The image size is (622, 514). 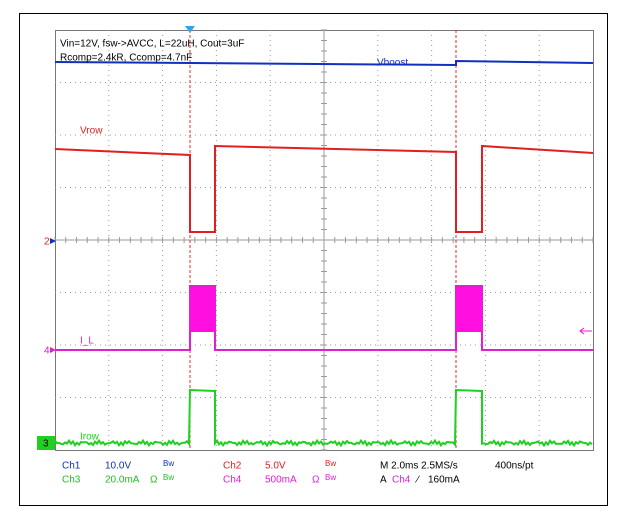 What do you see at coordinates (91, 131) in the screenshot?
I see `trace-label: Vrow` at bounding box center [91, 131].